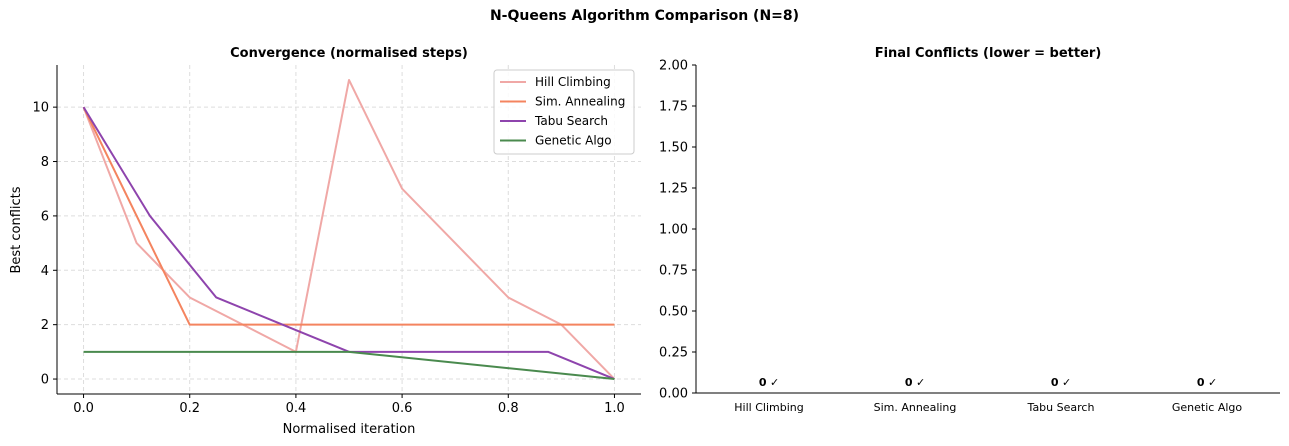  What do you see at coordinates (673, 107) in the screenshot?
I see `y-tick-label: 1.75` at bounding box center [673, 107].